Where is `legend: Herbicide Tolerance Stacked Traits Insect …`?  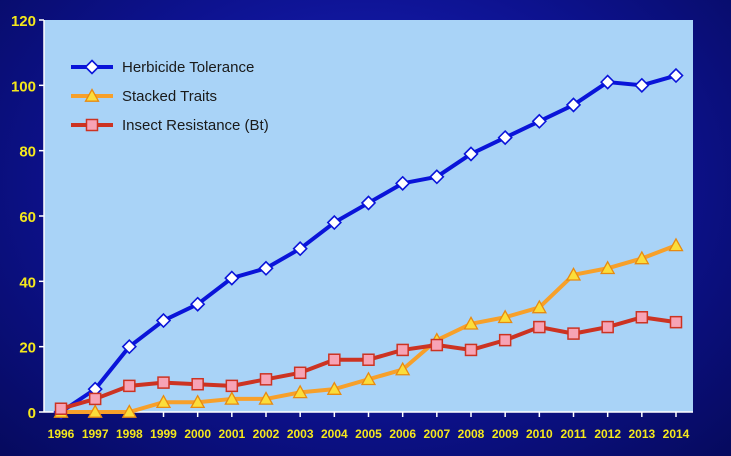
legend: Herbicide Tolerance Stacked Traits Insect … is located at coordinates (170, 96).